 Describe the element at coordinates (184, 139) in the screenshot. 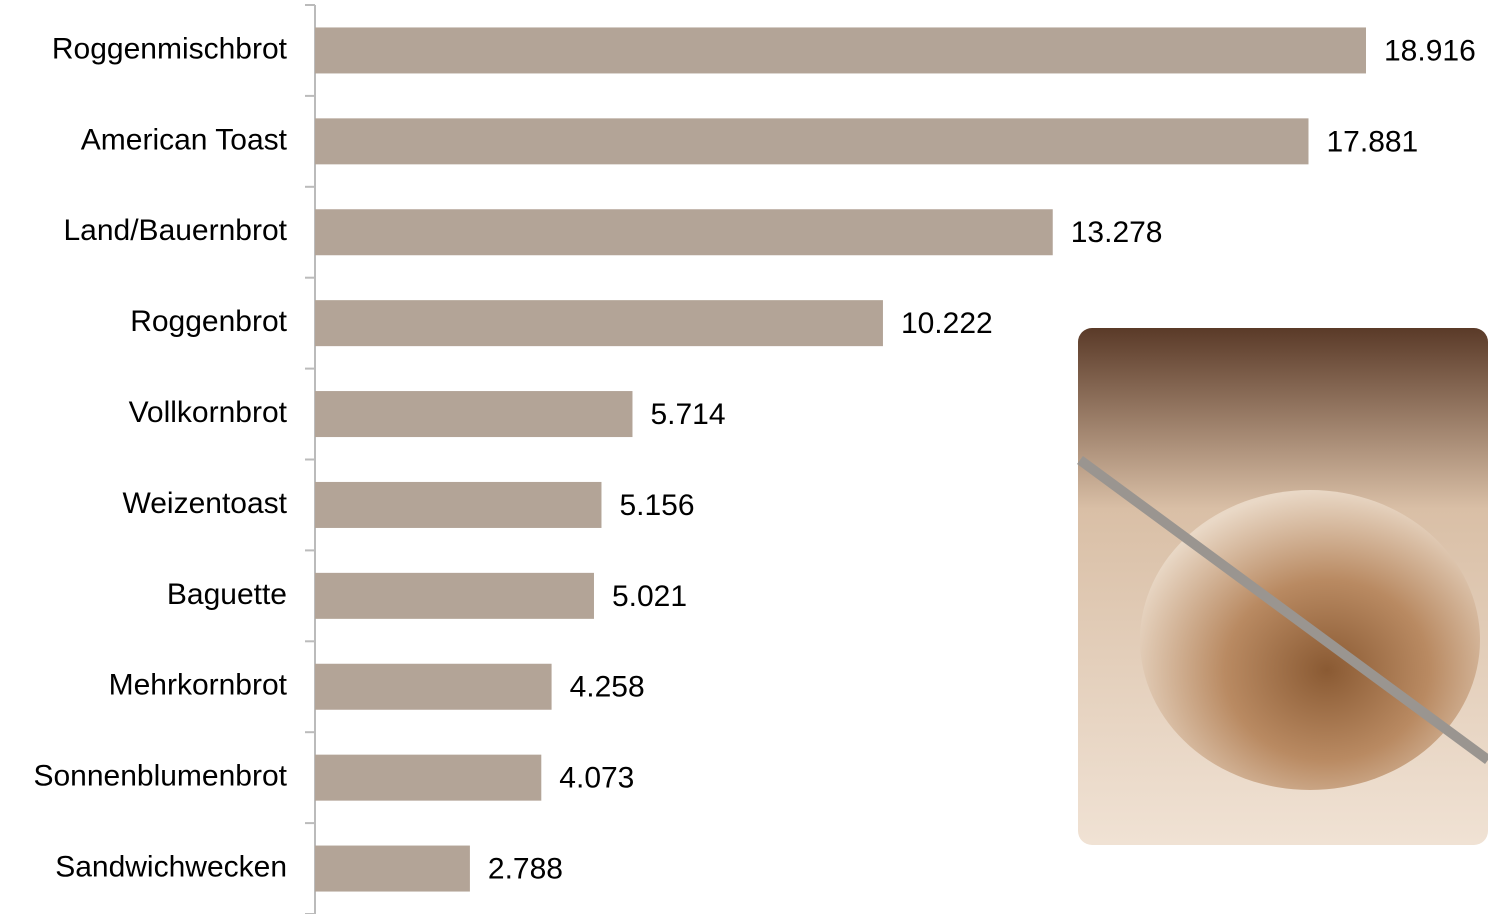

I see `y-tick-label: American Toast` at that location.